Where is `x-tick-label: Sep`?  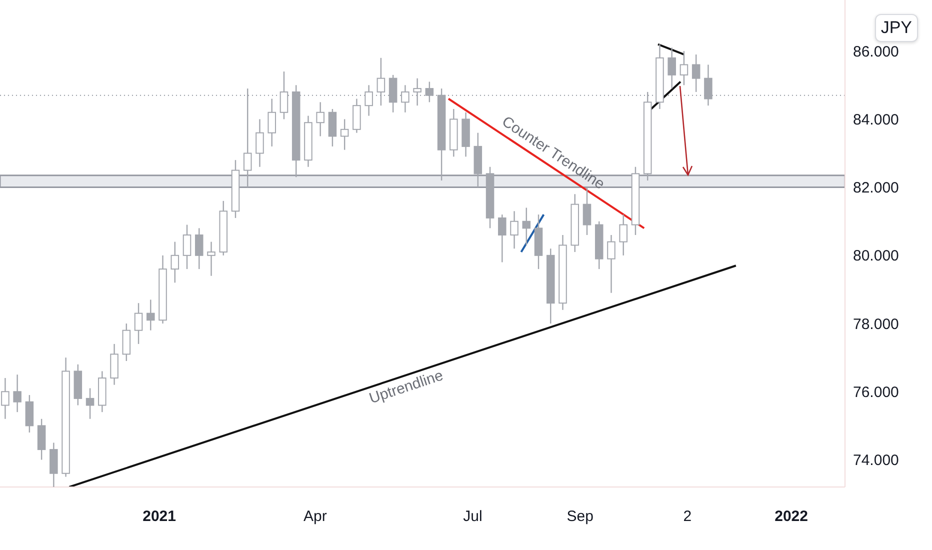
x-tick-label: Sep is located at coordinates (580, 516).